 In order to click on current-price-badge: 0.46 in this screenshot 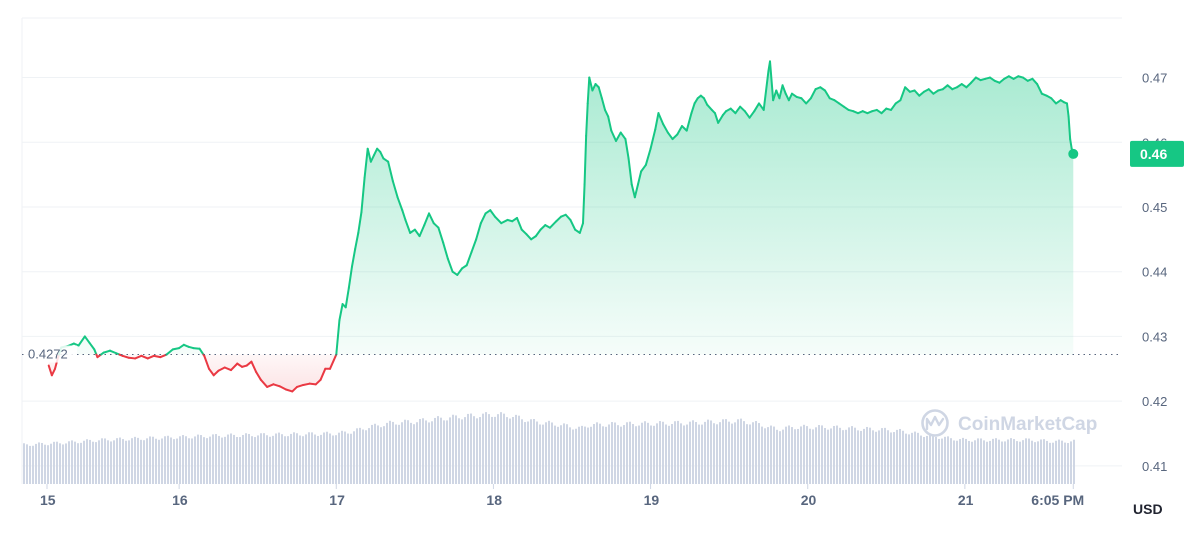, I will do `click(1157, 153)`.